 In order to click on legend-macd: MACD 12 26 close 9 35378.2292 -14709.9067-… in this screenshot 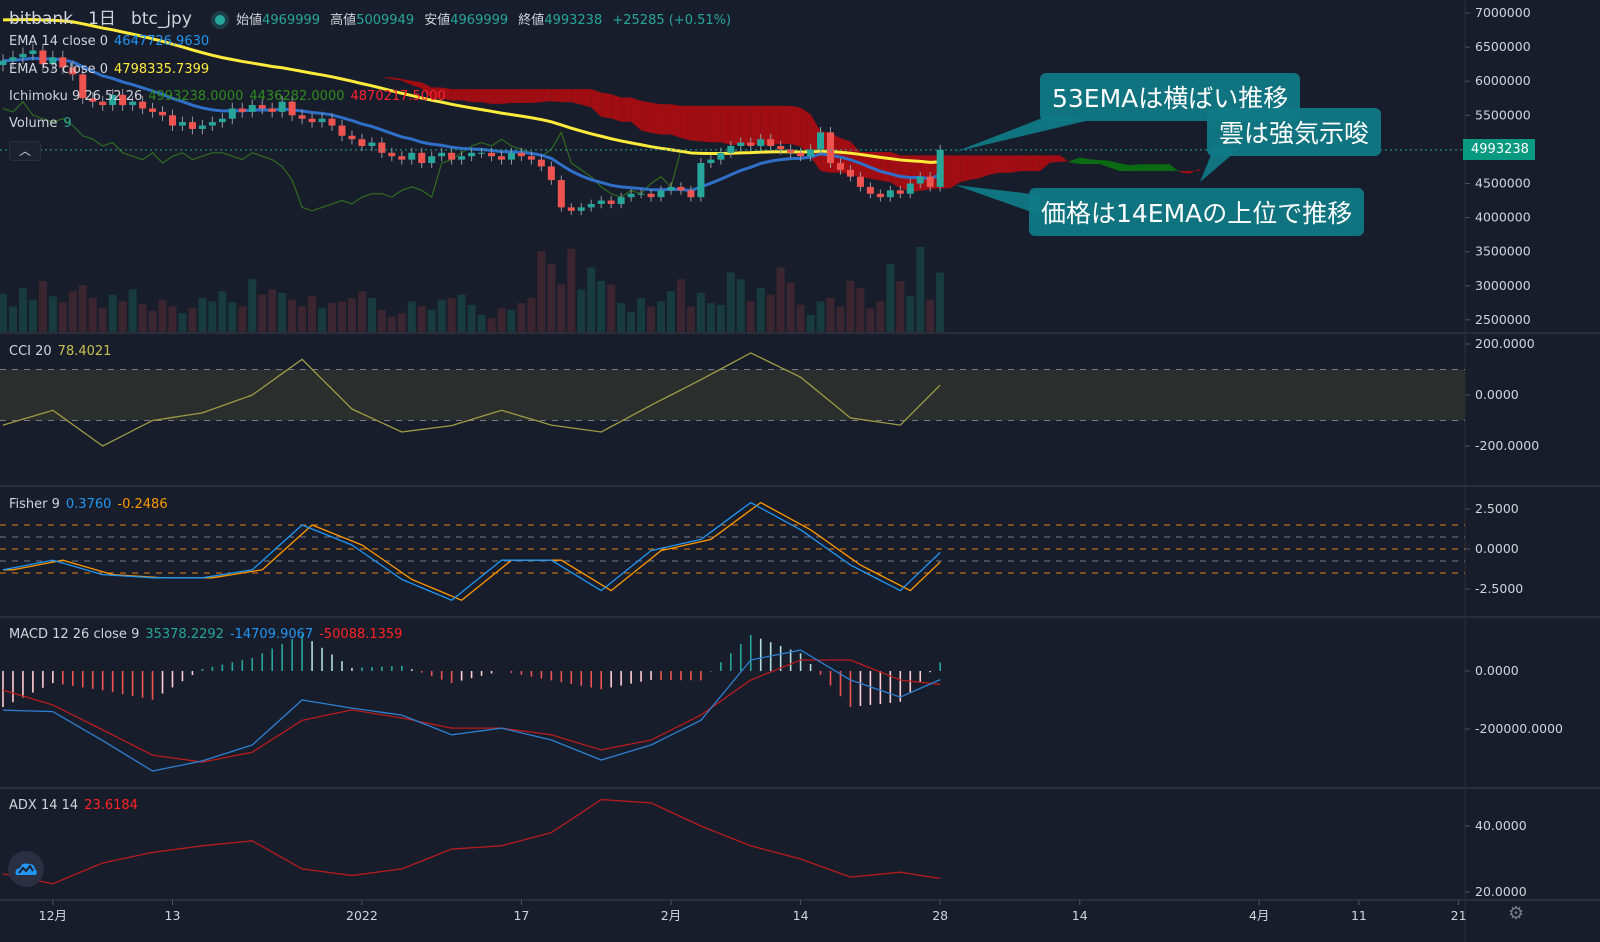, I will do `click(208, 634)`.